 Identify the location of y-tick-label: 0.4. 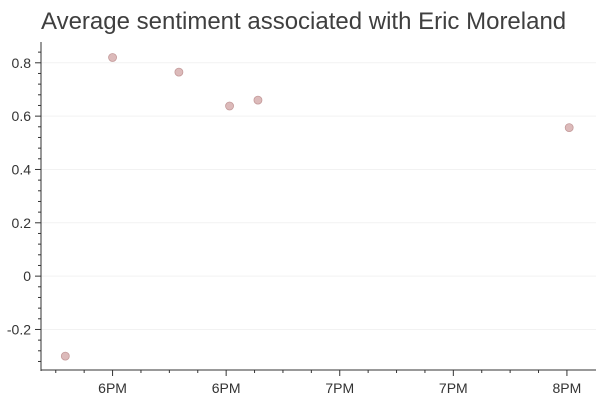
(22, 169).